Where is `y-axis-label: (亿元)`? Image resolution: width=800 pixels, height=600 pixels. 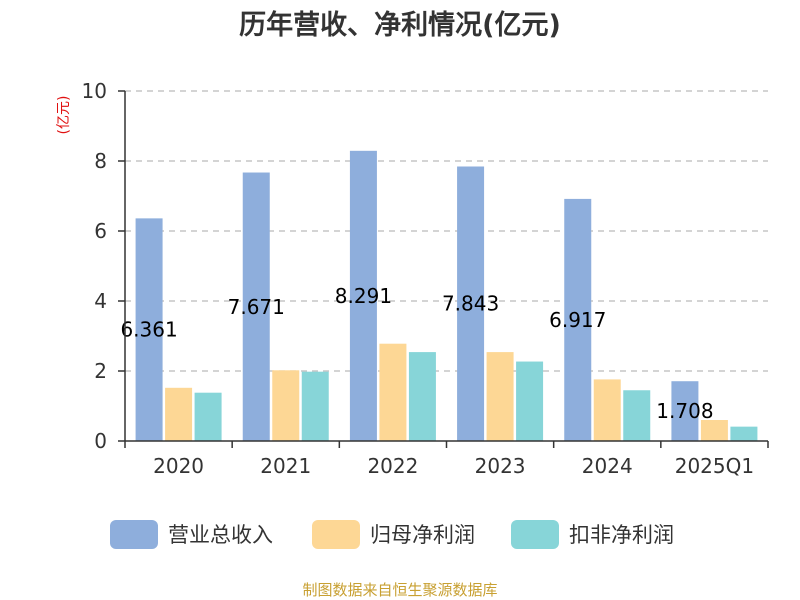 y-axis-label: (亿元) is located at coordinates (64, 115).